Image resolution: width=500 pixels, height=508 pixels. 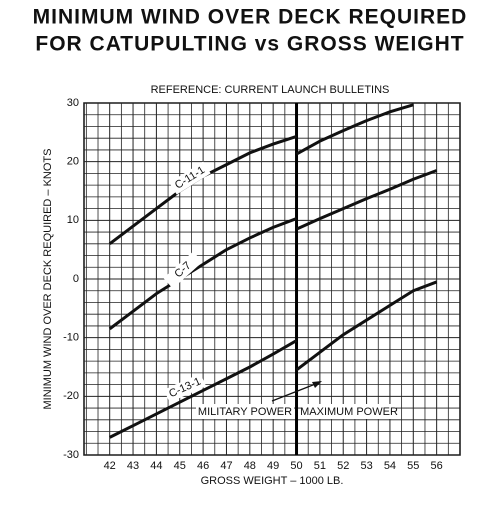 I want to click on annotation: MILITARY POWER, so click(x=245, y=412).